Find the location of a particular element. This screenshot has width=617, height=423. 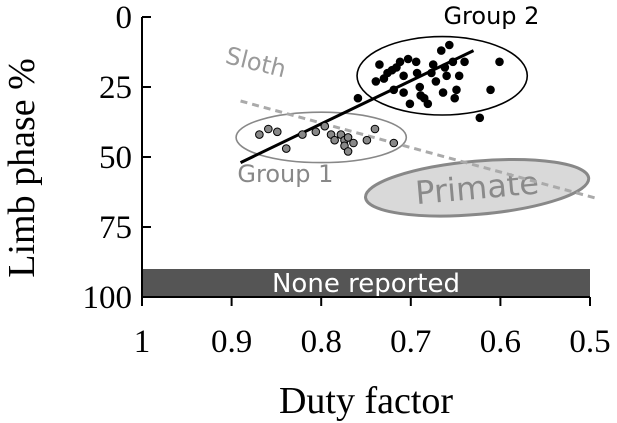

y-tick-label: 100 is located at coordinates (108, 298).